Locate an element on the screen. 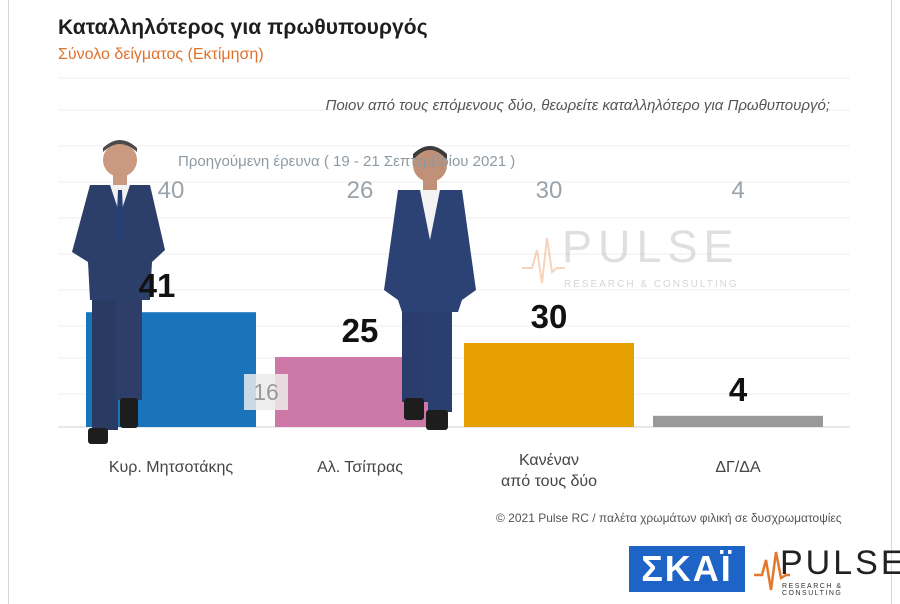  pulse-logo-tagline: RESEARCH & CONSULTING is located at coordinates (812, 590).